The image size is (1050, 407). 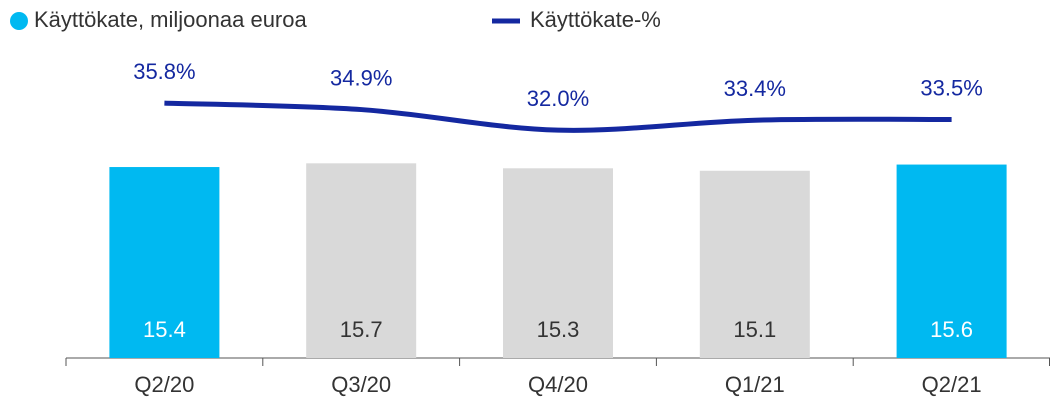 I want to click on bar-value-label: 15.3, so click(x=558, y=329).